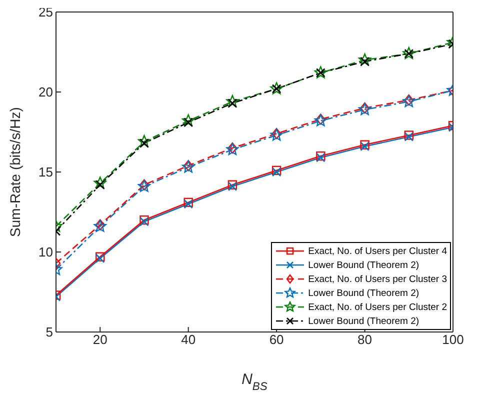  Describe the element at coordinates (188, 340) in the screenshot. I see `x-tick-label: 40` at that location.